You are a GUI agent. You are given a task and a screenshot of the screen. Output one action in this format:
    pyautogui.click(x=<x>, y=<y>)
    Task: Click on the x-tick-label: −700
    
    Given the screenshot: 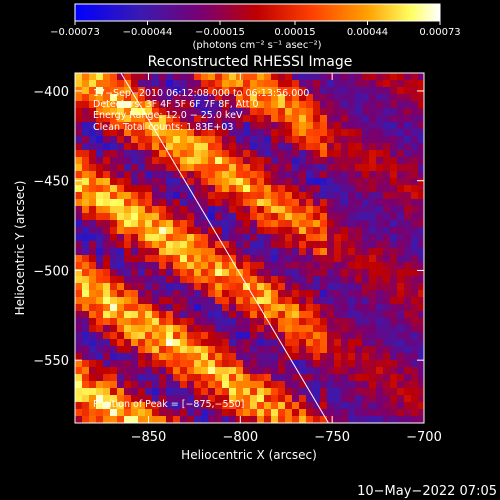 What is the action you would take?
    pyautogui.click(x=424, y=437)
    